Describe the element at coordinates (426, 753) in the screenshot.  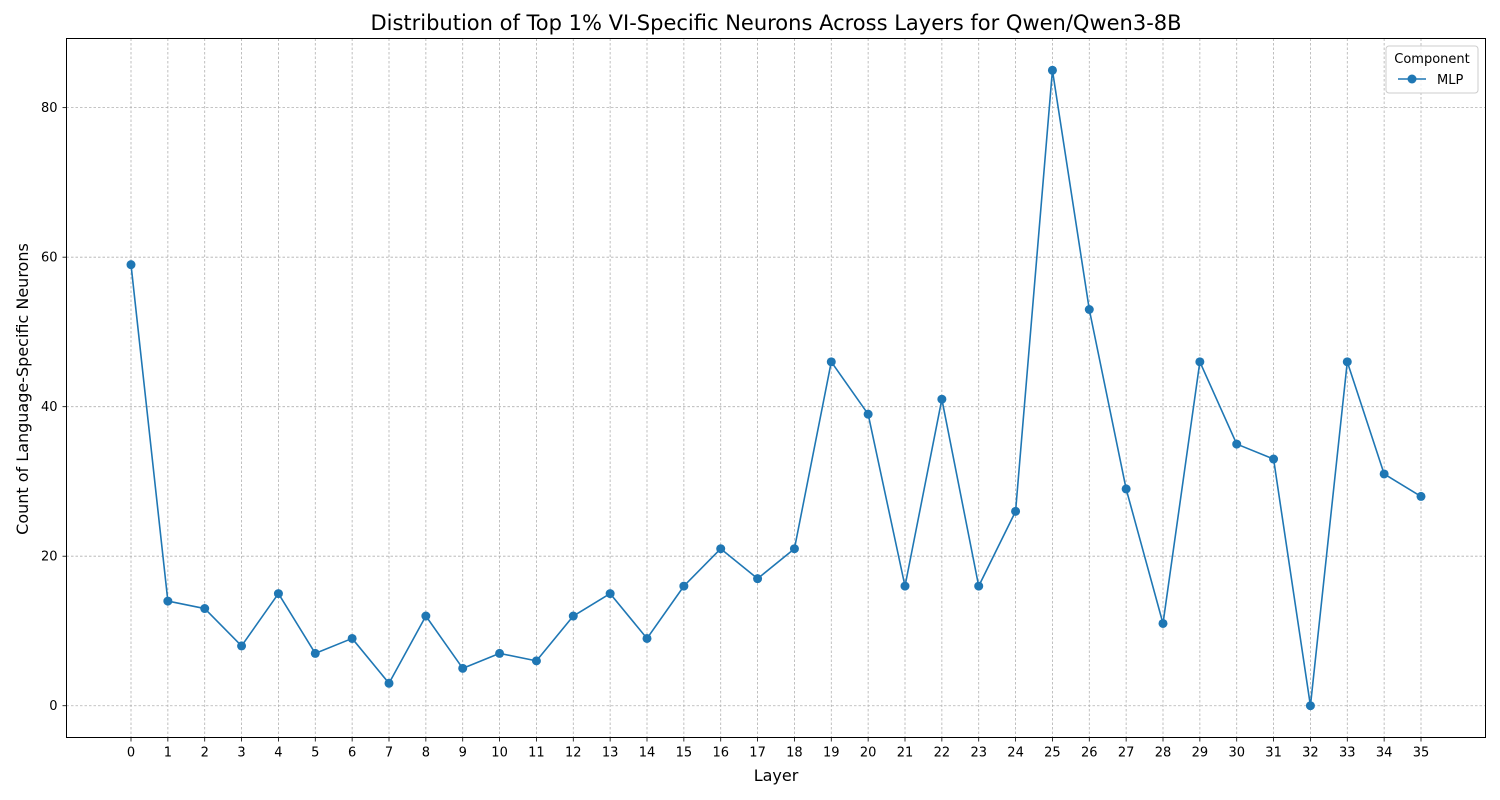
I see `x-tick-label: 8` at that location.